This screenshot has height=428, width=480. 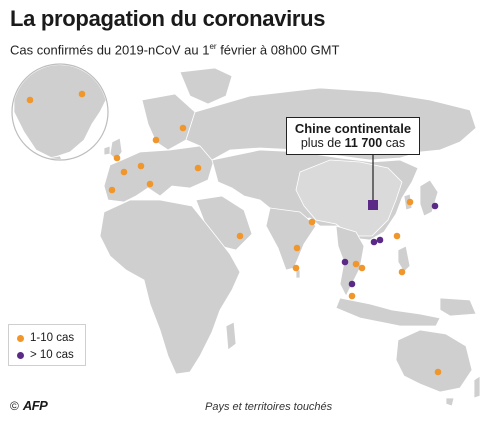 I want to click on legend-item-many: > 10 cas, so click(x=45, y=355).